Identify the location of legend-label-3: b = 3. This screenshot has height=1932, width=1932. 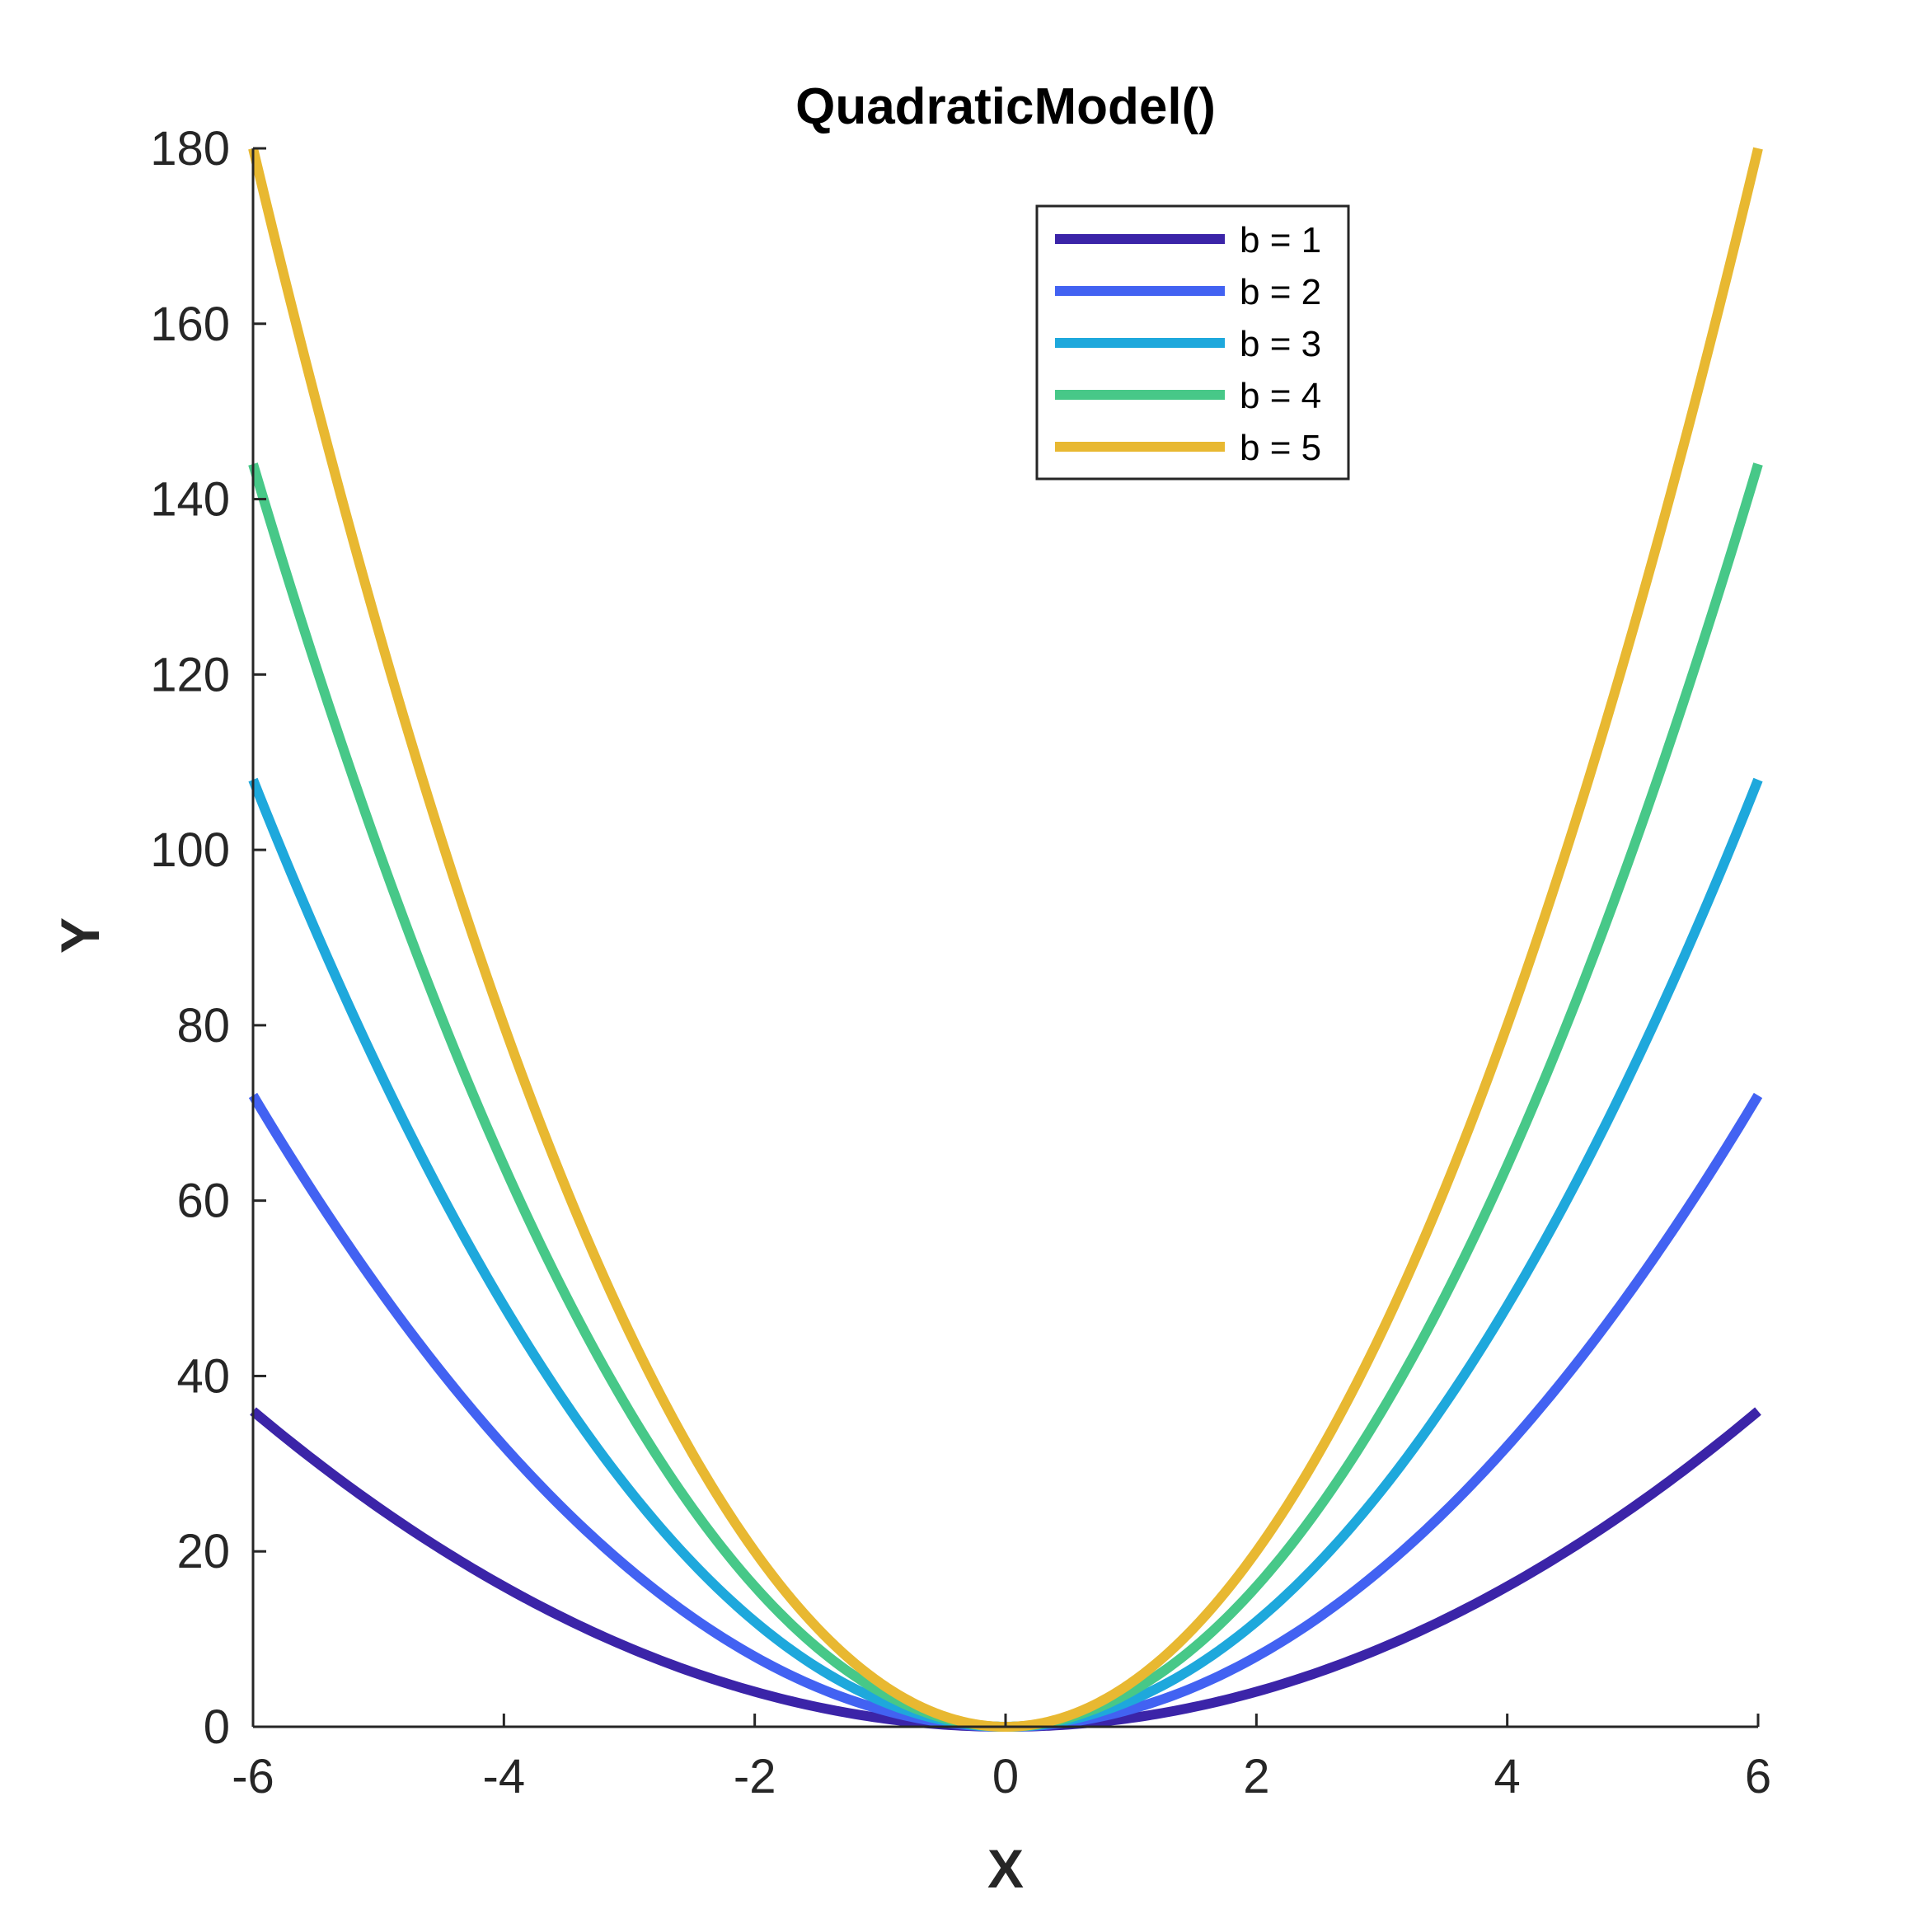
(1281, 344).